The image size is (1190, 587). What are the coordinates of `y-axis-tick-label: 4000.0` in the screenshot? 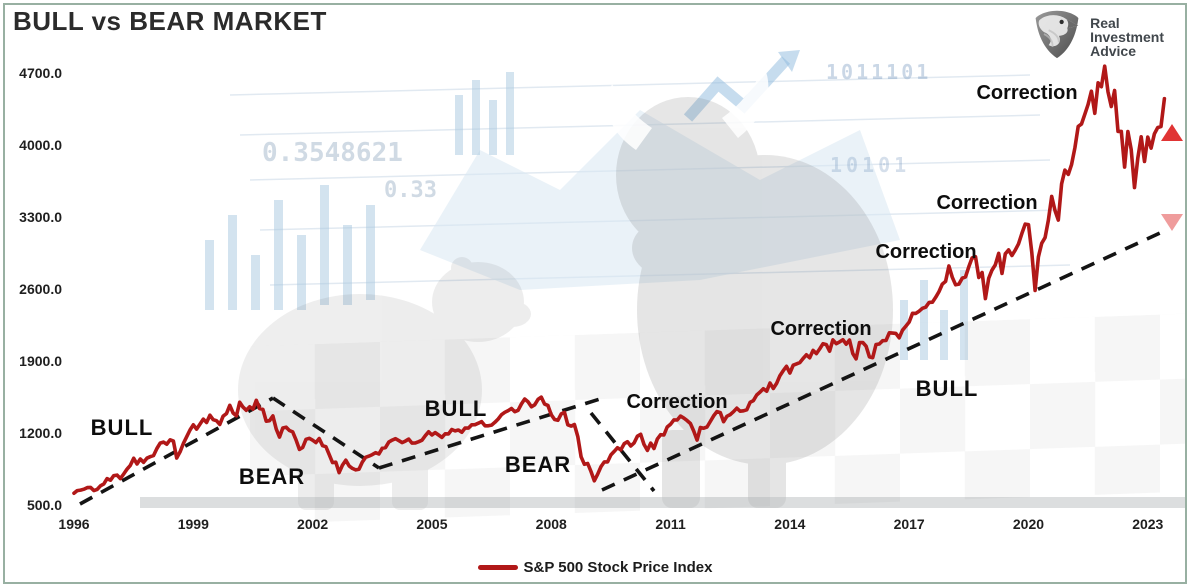 It's located at (40, 145).